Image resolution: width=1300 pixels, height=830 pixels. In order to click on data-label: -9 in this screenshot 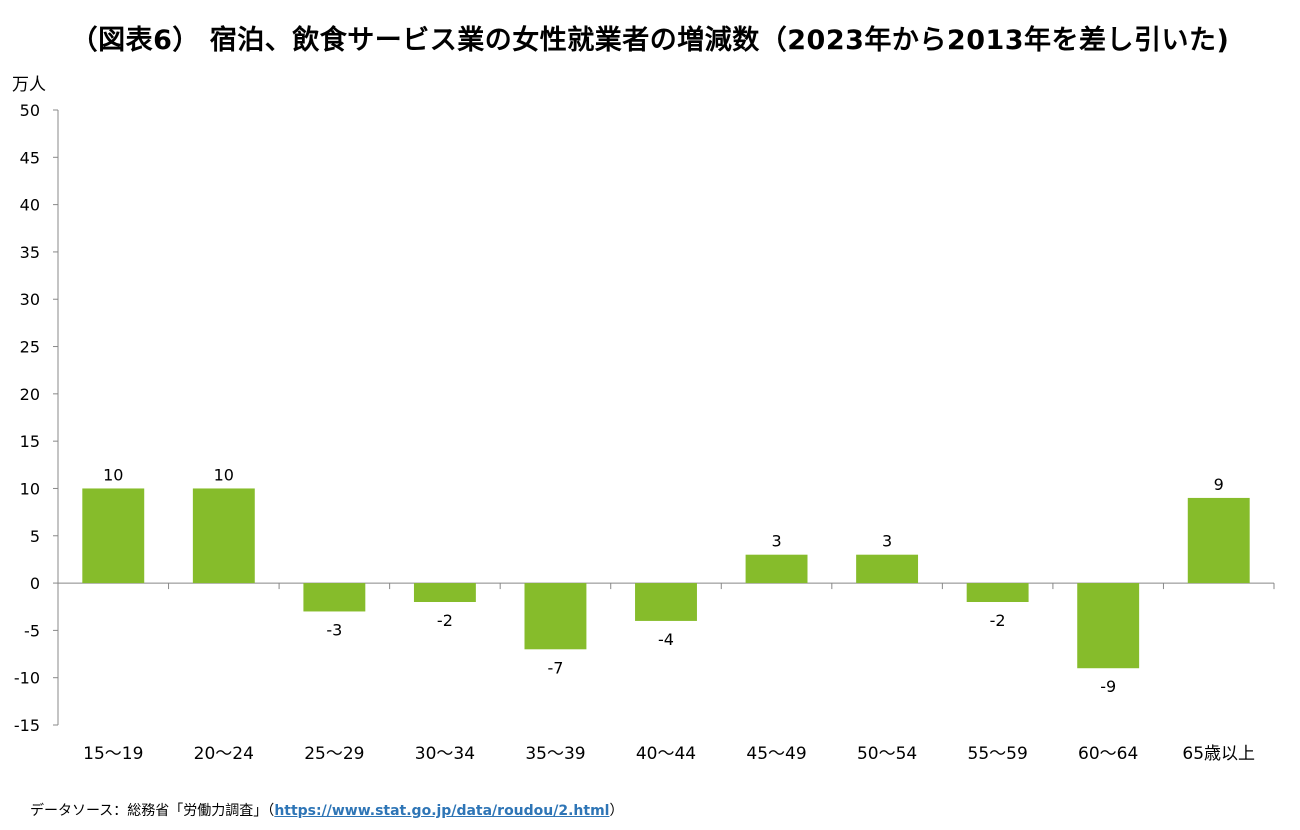, I will do `click(1108, 686)`.